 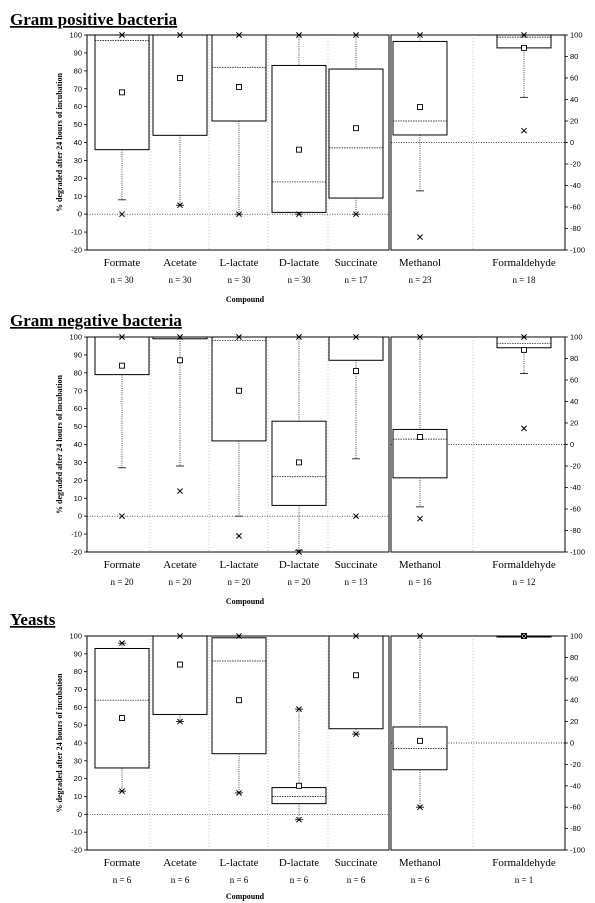 What do you see at coordinates (420, 582) in the screenshot?
I see `sample-size-label: n = 16` at bounding box center [420, 582].